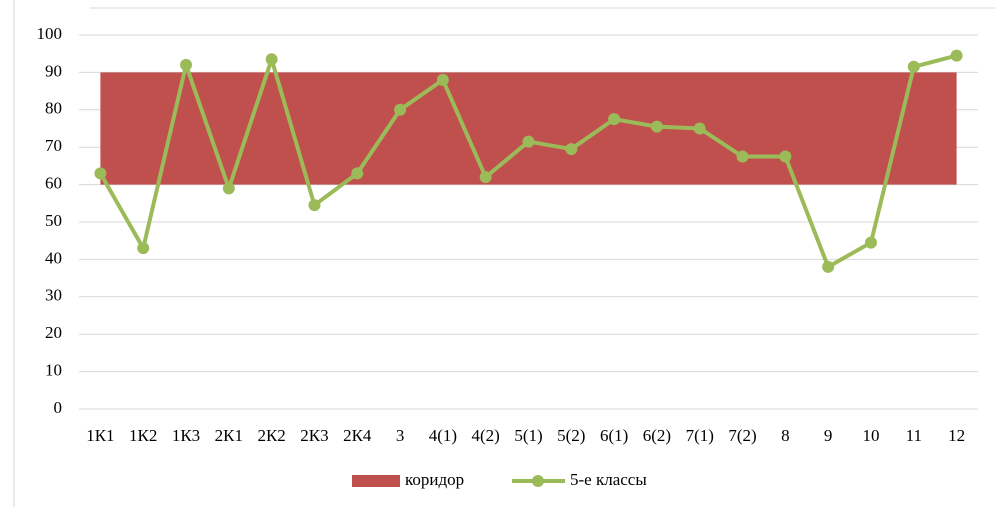 The image size is (995, 507). What do you see at coordinates (914, 435) in the screenshot?
I see `x-tick-label: 11` at bounding box center [914, 435].